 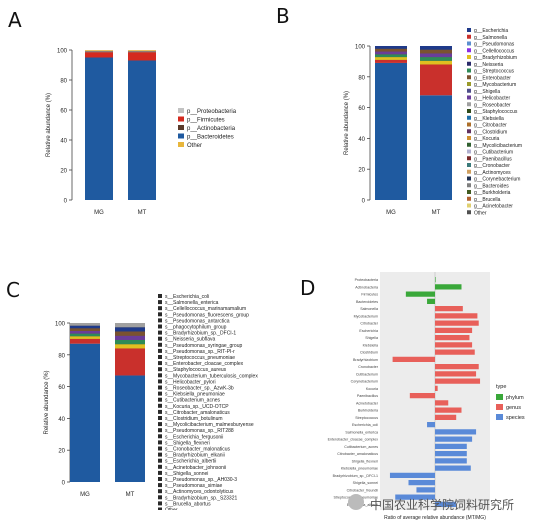 What do you see at coordinates (62, 52) in the screenshot?
I see `y-tick-label: 100` at bounding box center [62, 52].